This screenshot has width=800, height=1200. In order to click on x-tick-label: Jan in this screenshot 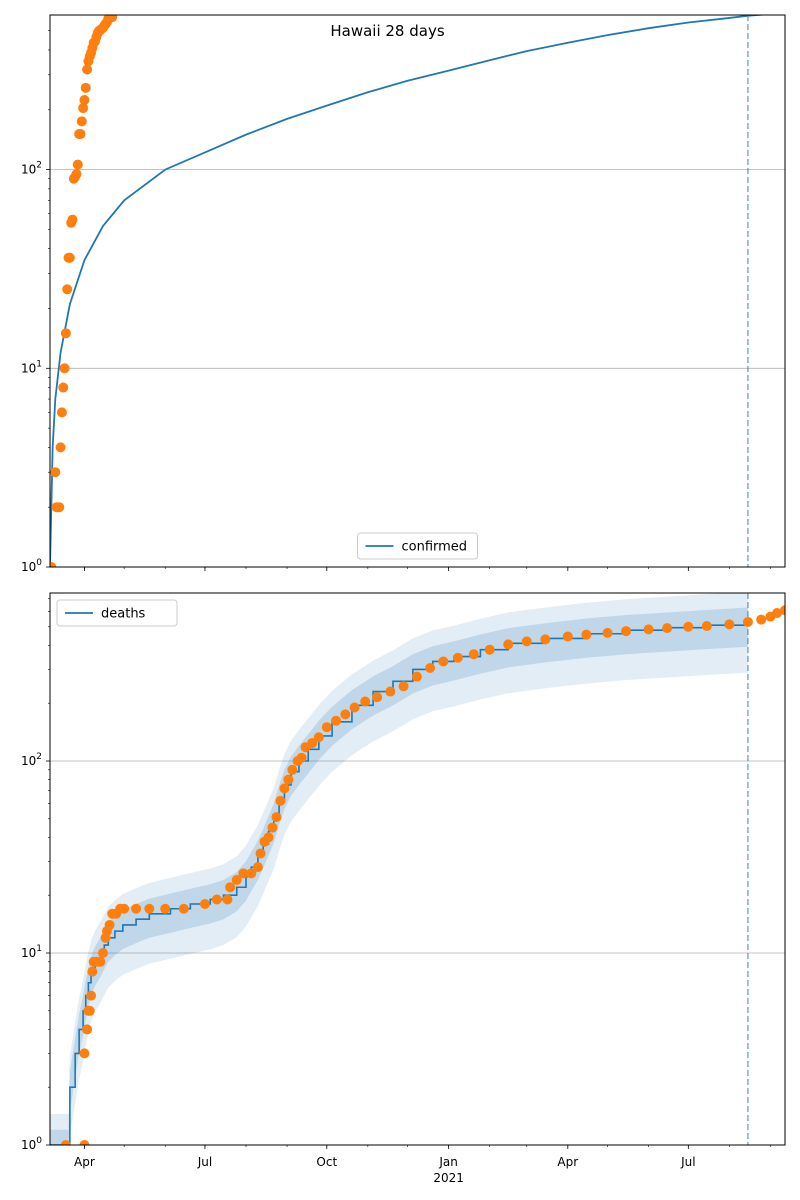, I will do `click(448, 1162)`.